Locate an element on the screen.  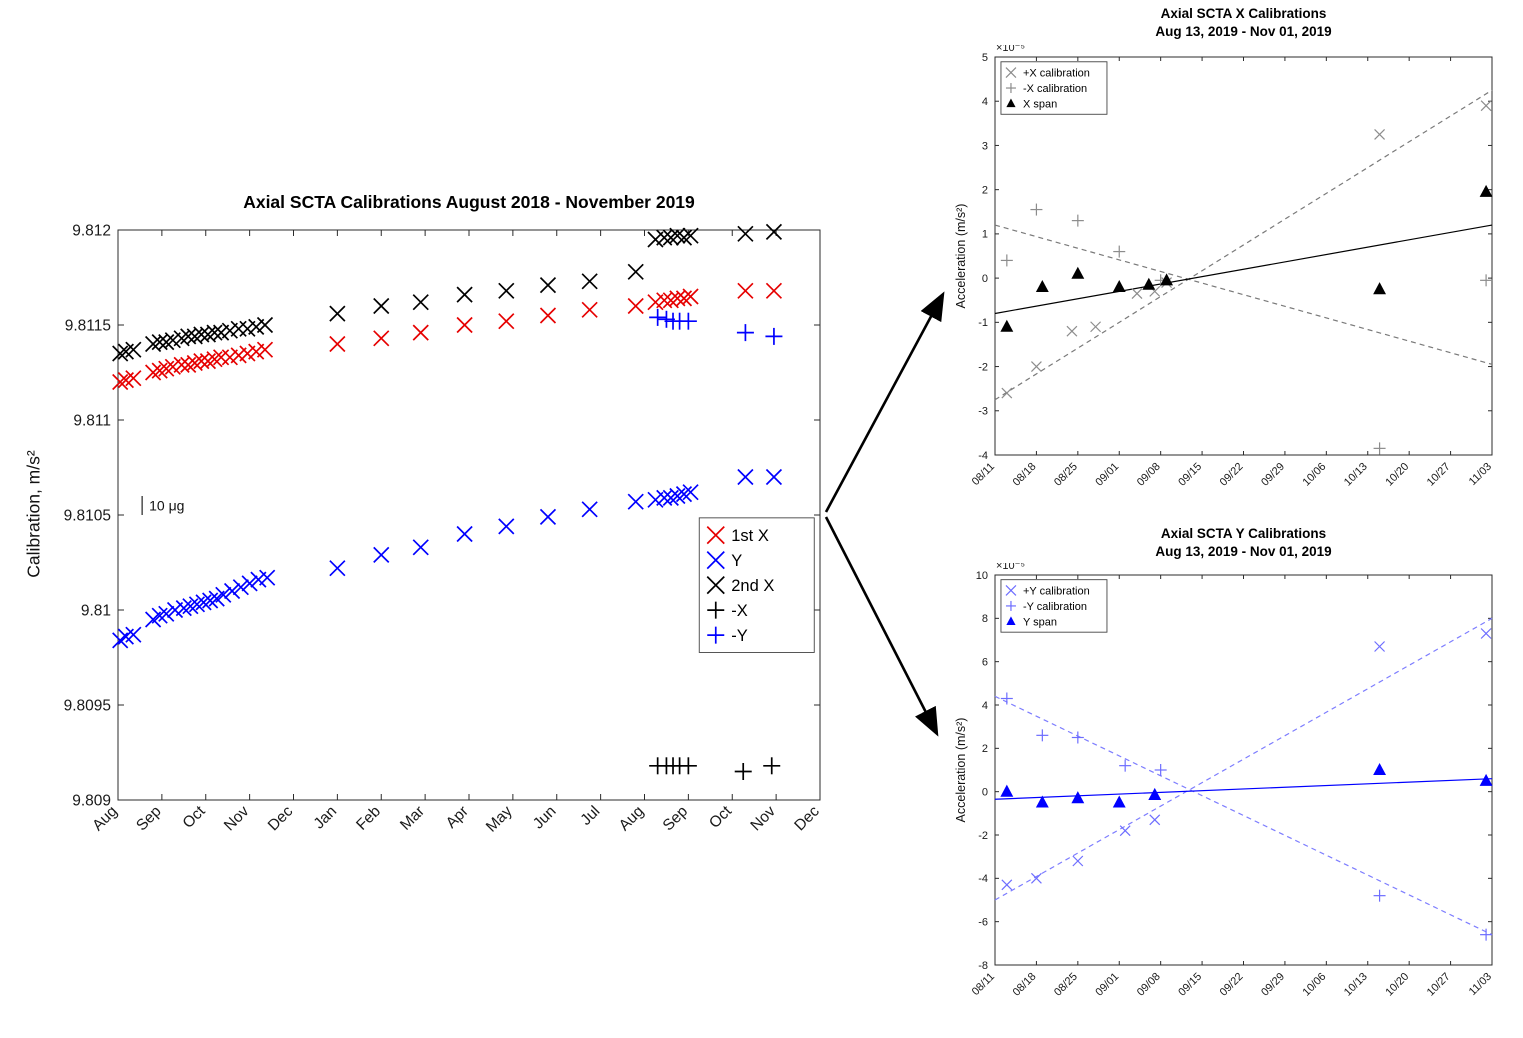
y-chart-subtitle: Aug 13, 2019 - Nov 01, 2019 is located at coordinates (1243, 551).